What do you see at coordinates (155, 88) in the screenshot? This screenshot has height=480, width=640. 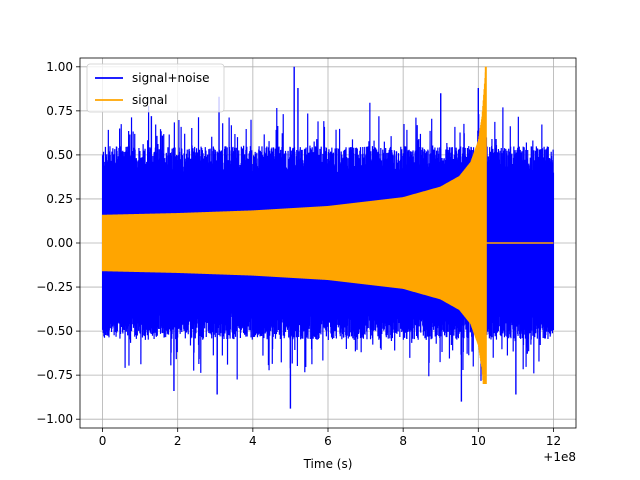 I see `legend: signal+noise signal` at bounding box center [155, 88].